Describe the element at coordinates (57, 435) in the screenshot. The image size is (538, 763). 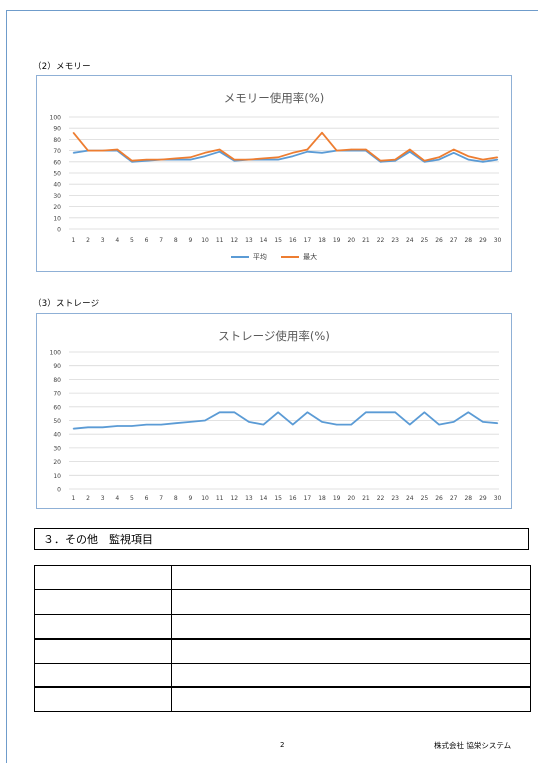
I see `y-tick-label: 40` at that location.